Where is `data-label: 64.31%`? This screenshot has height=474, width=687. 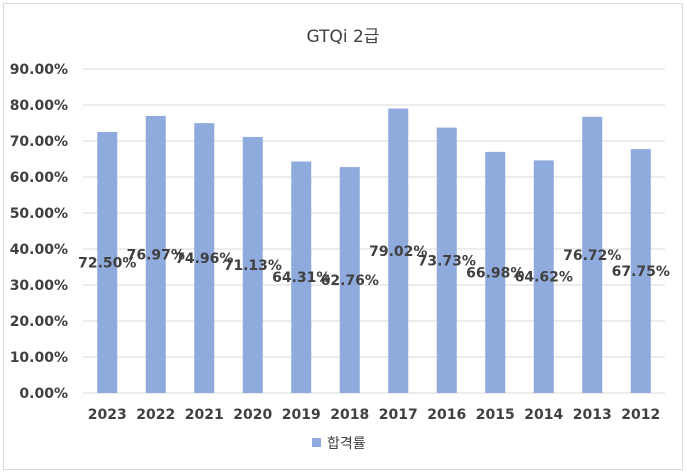 data-label: 64.31% is located at coordinates (301, 278).